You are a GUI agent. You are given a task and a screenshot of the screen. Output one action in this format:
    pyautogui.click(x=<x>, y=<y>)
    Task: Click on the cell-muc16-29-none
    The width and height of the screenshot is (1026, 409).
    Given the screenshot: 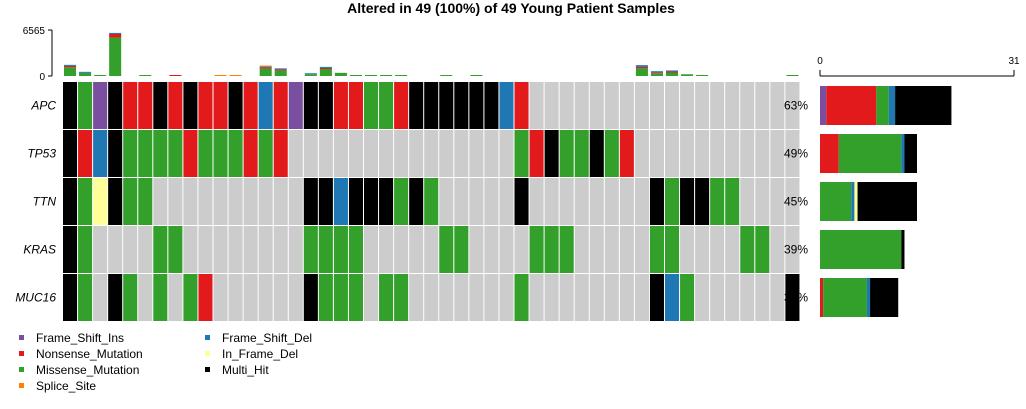 What is the action you would take?
    pyautogui.click(x=491, y=297)
    